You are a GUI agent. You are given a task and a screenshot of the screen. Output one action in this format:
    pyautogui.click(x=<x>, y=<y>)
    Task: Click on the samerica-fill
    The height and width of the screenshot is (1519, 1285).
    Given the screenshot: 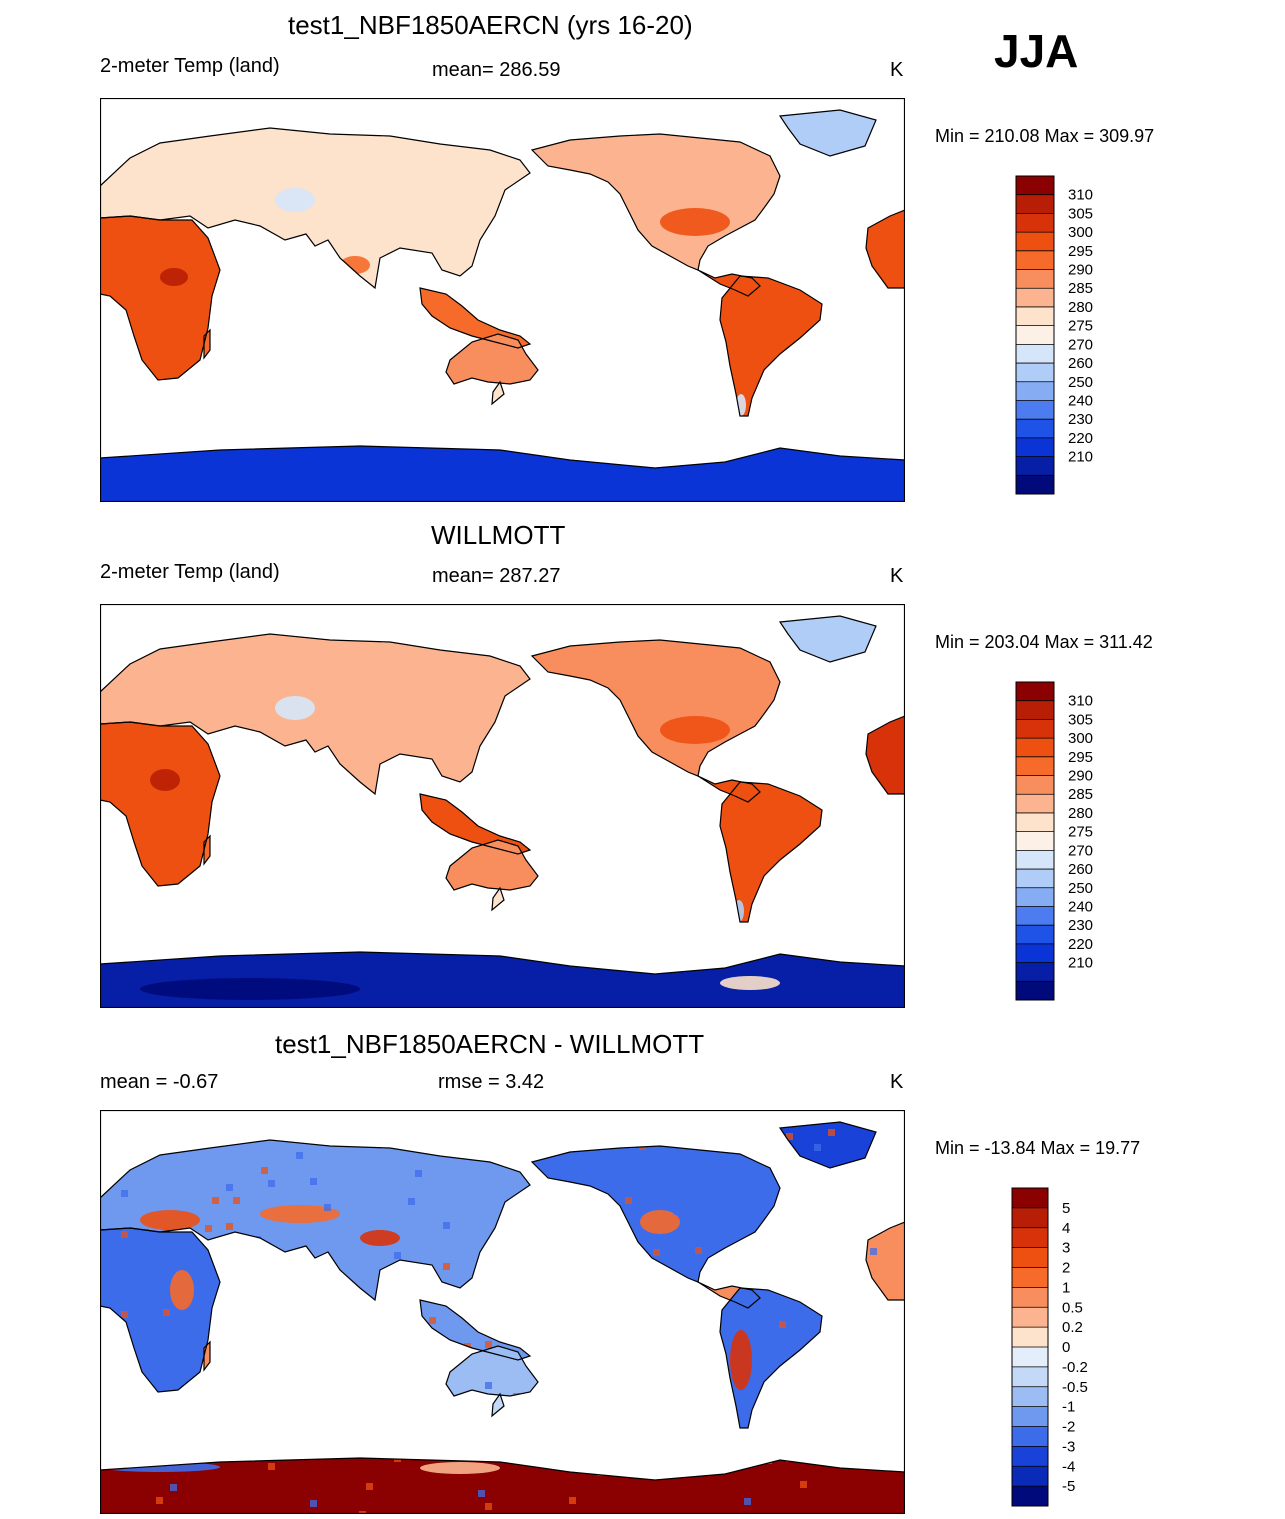 What is the action you would take?
    pyautogui.click(x=771, y=852)
    